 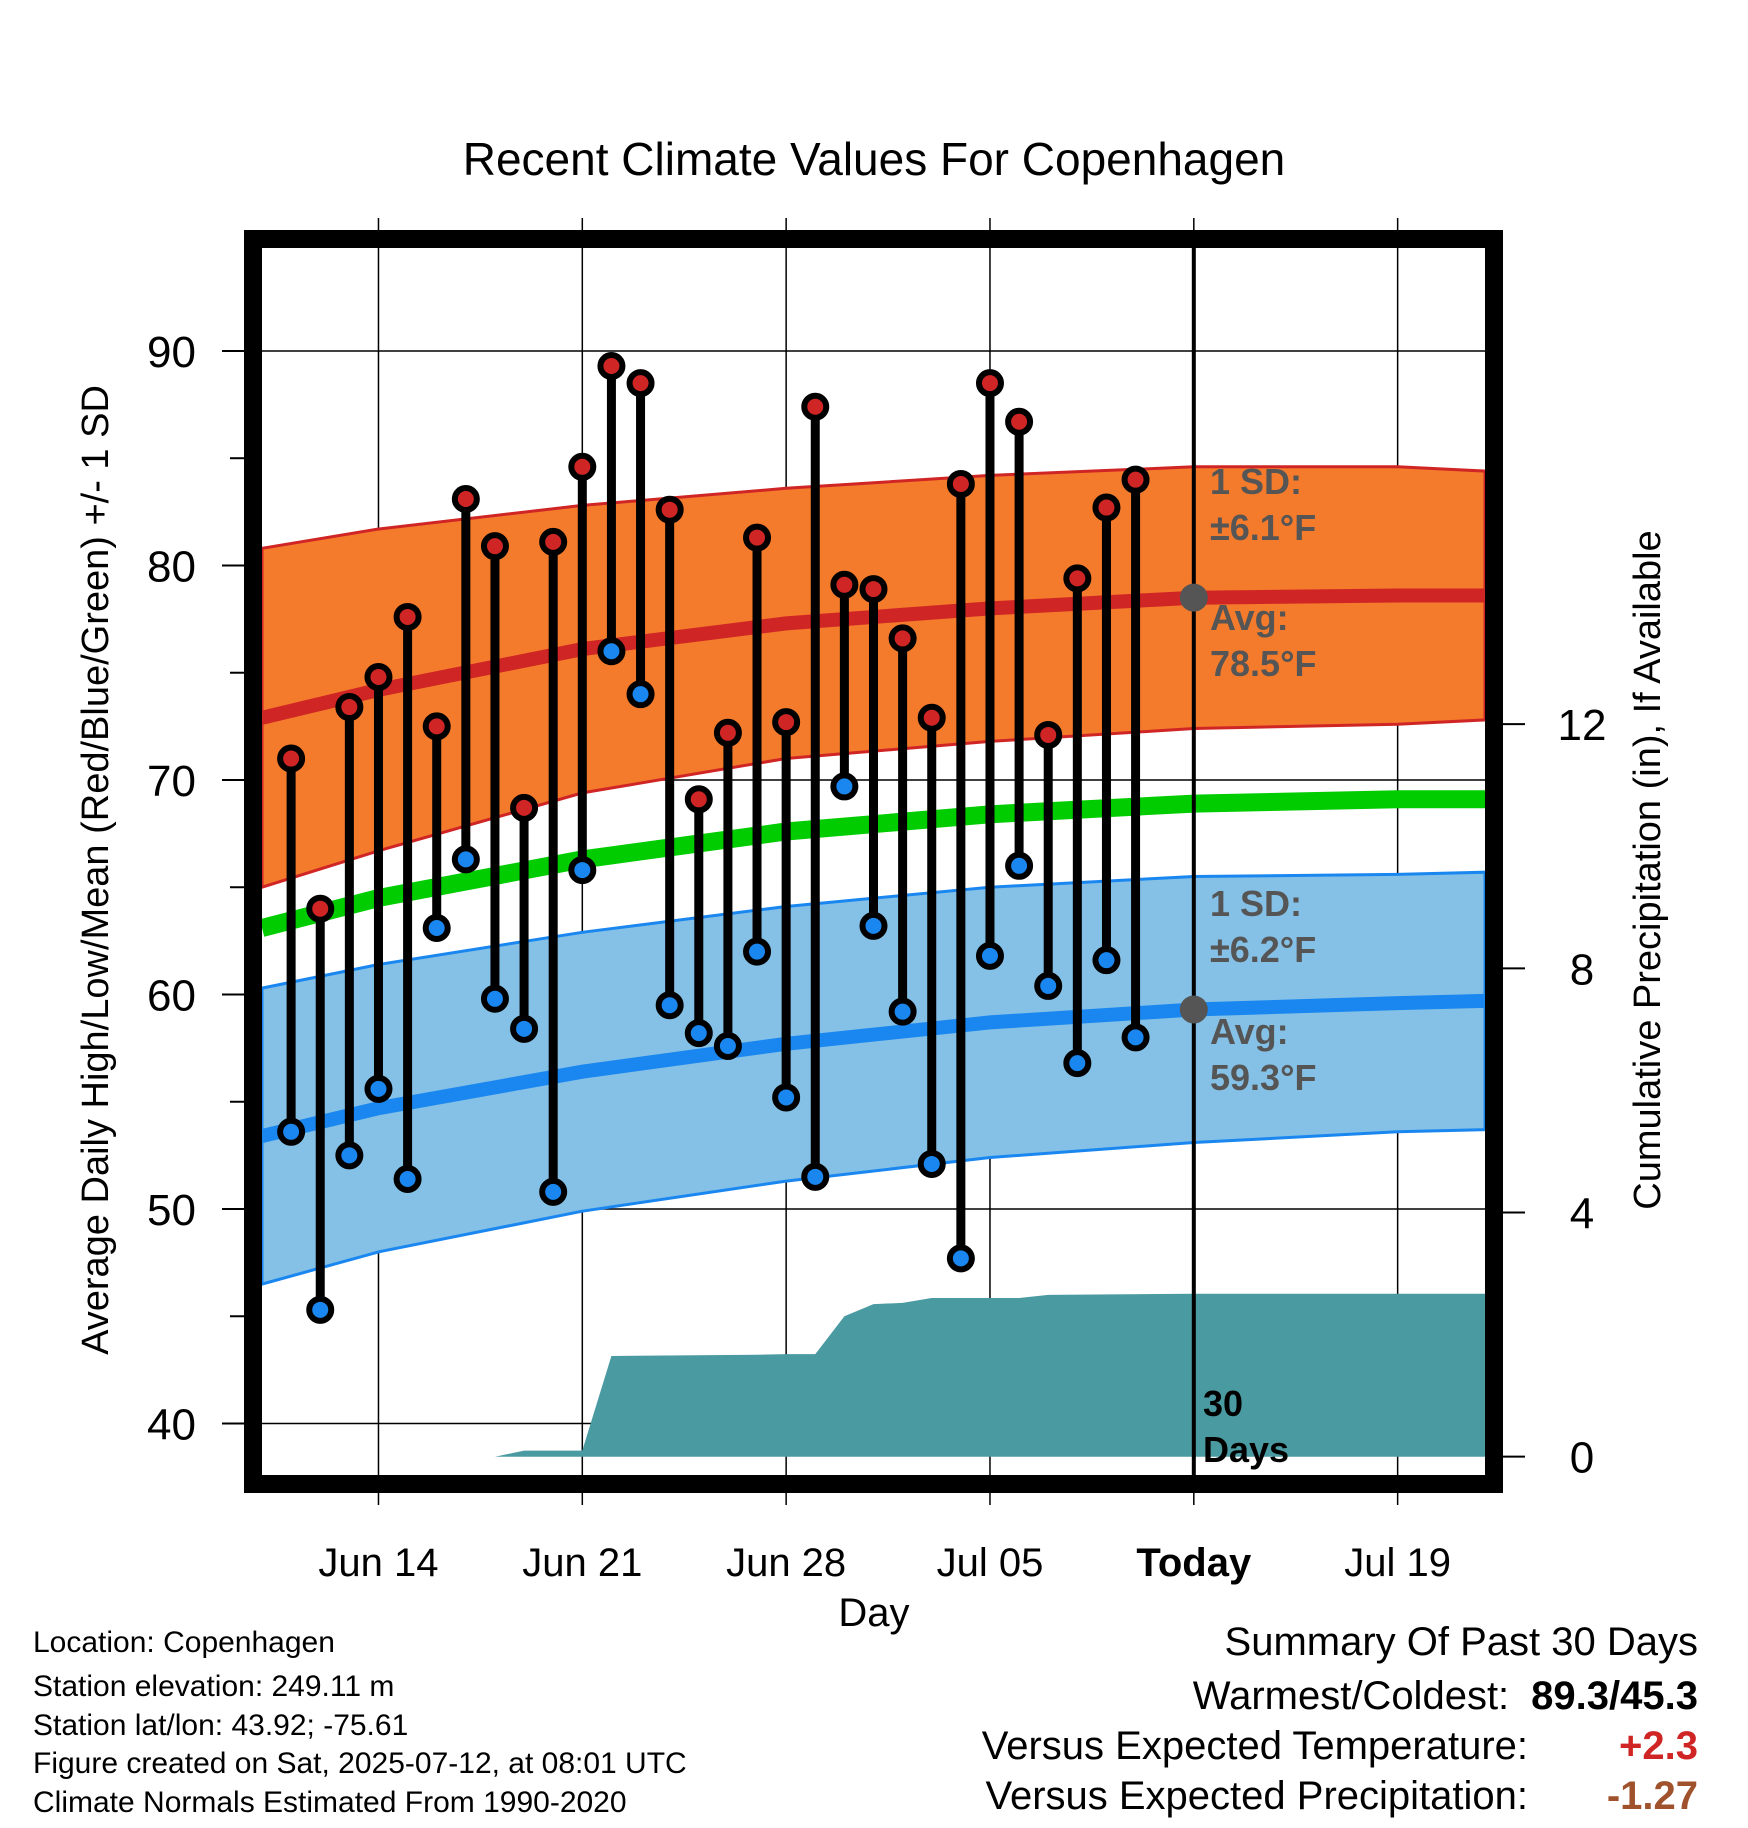 What do you see at coordinates (1256, 481) in the screenshot?
I see `high-sd-label: 1 SD:` at bounding box center [1256, 481].